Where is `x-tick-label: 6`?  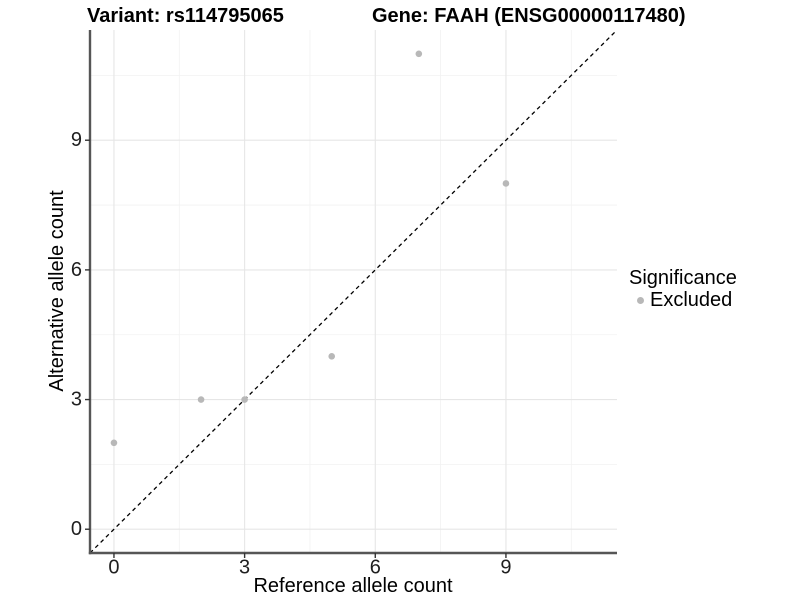
x-tick-label: 6 is located at coordinates (375, 568).